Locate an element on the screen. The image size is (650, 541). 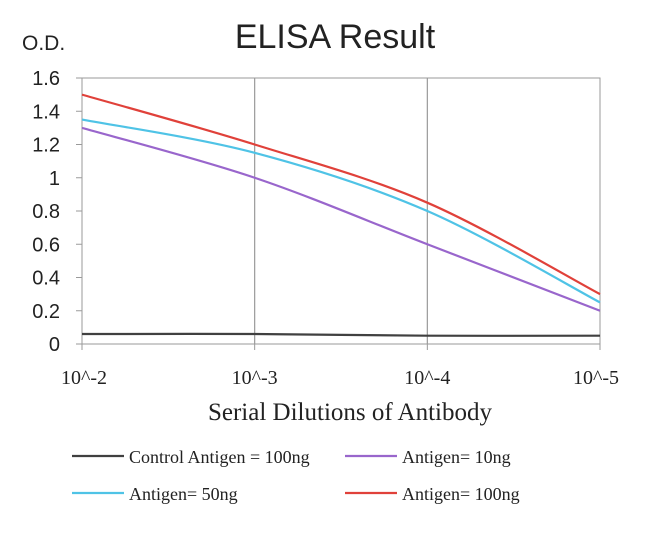
y-tick-label: 1 is located at coordinates (54, 179).